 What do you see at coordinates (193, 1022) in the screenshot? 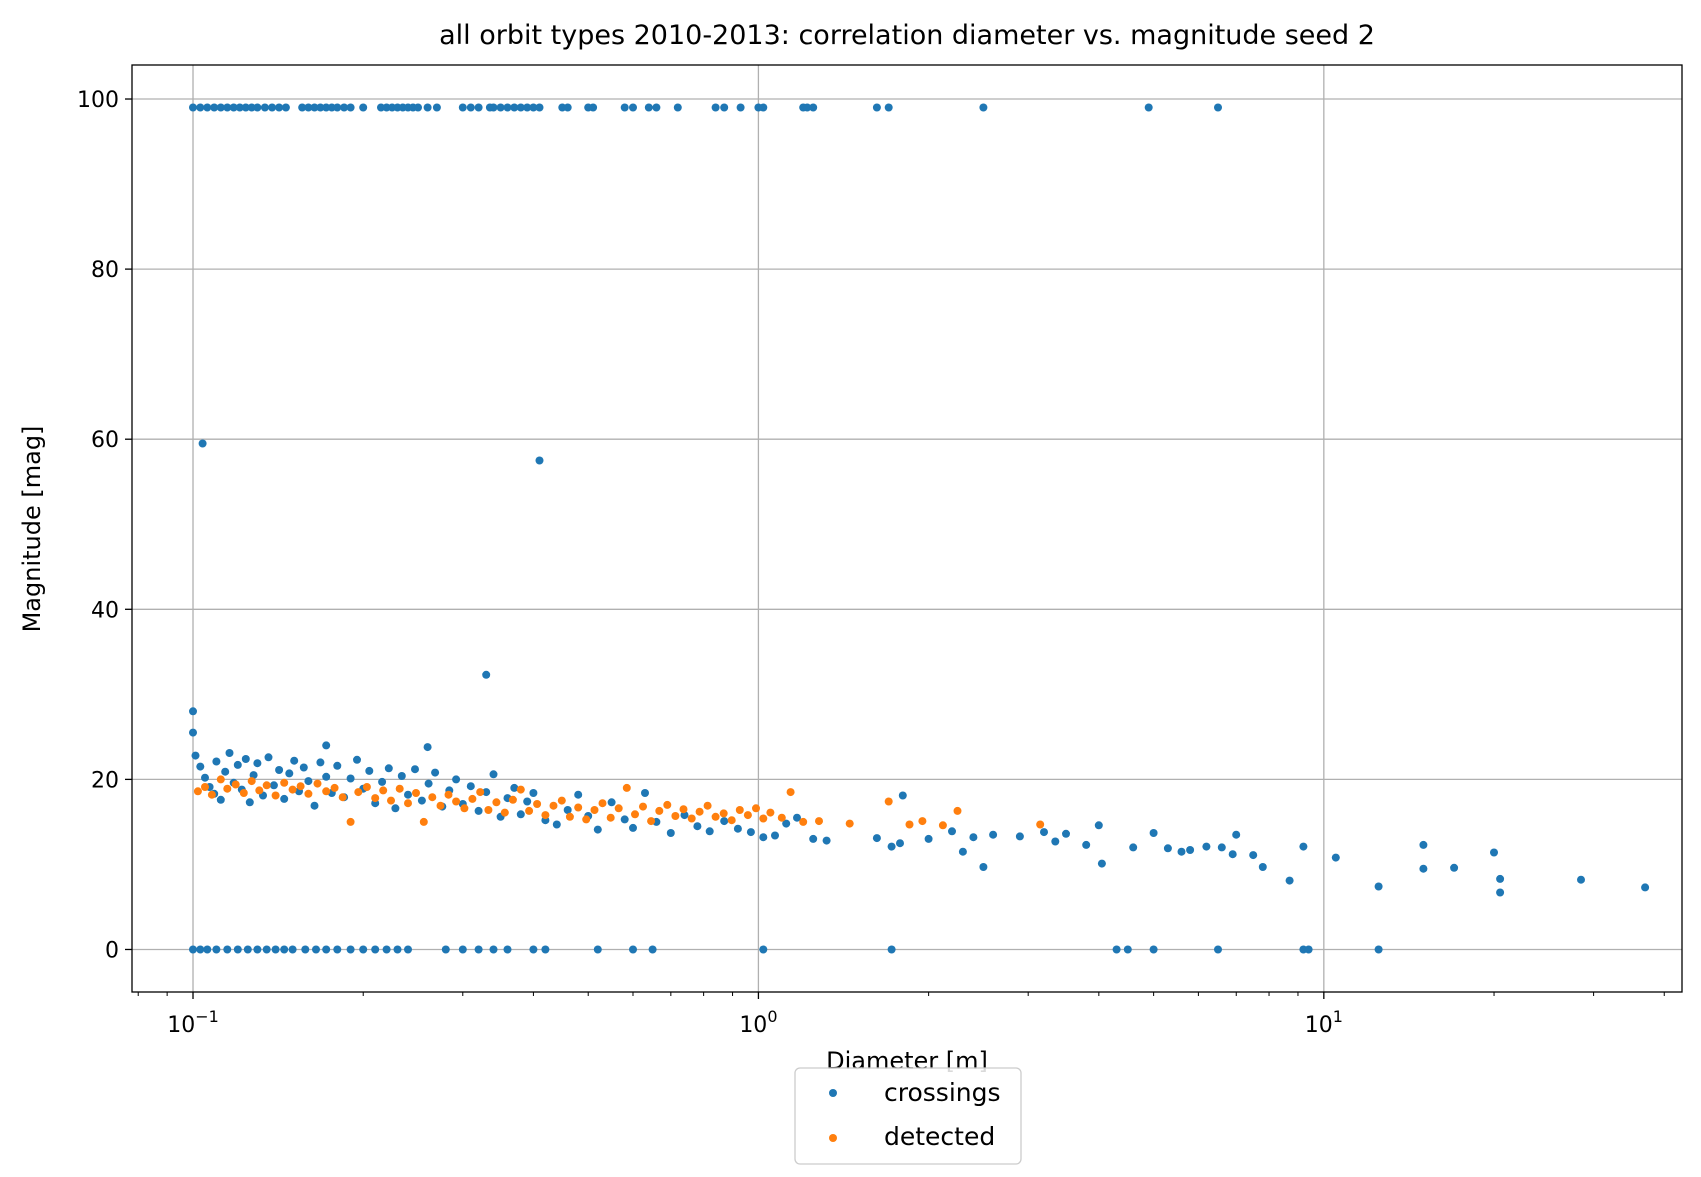
I see `x-tick-label: 10⁻¹` at bounding box center [193, 1022].